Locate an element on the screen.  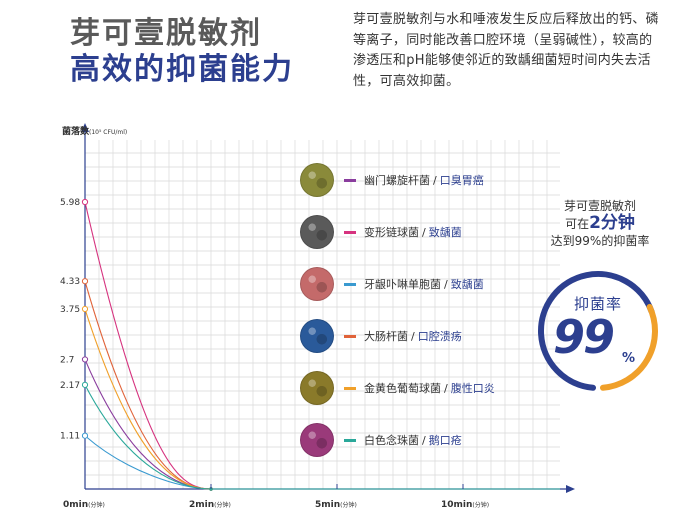
rate-ring is located at coordinates (598, 331).